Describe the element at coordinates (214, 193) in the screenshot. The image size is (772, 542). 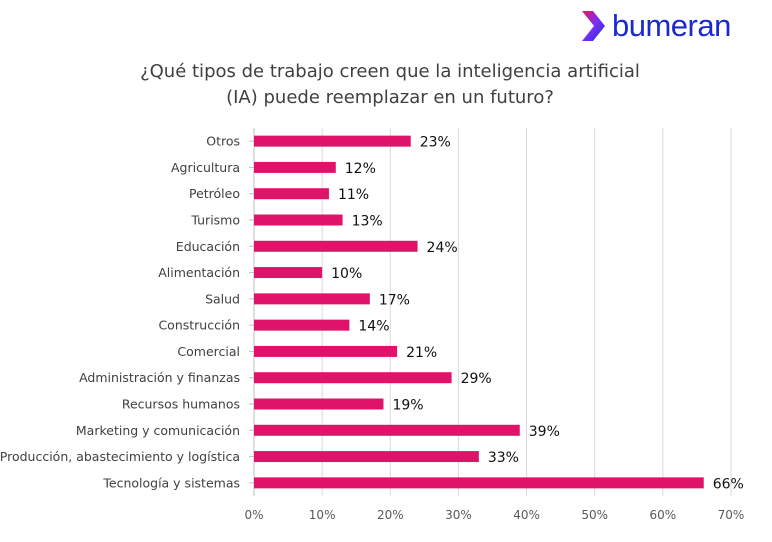
I see `category-label: Petróleo` at that location.